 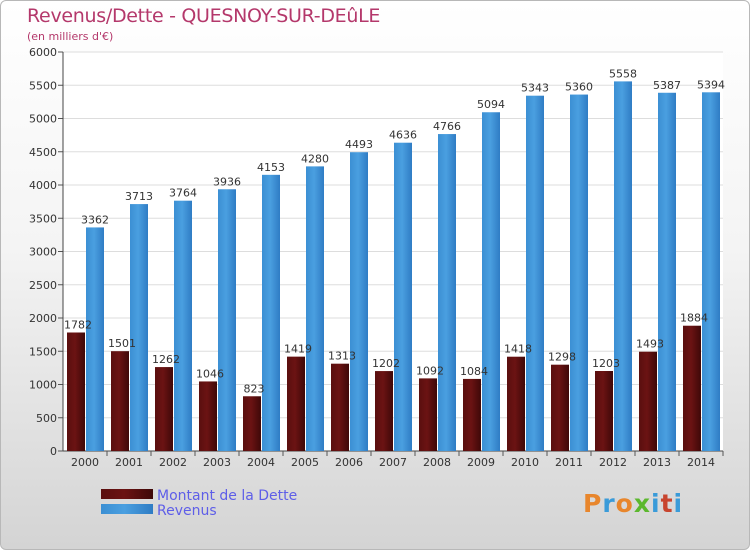 What do you see at coordinates (711, 84) in the screenshot?
I see `value-label-revenus: 5394` at bounding box center [711, 84].